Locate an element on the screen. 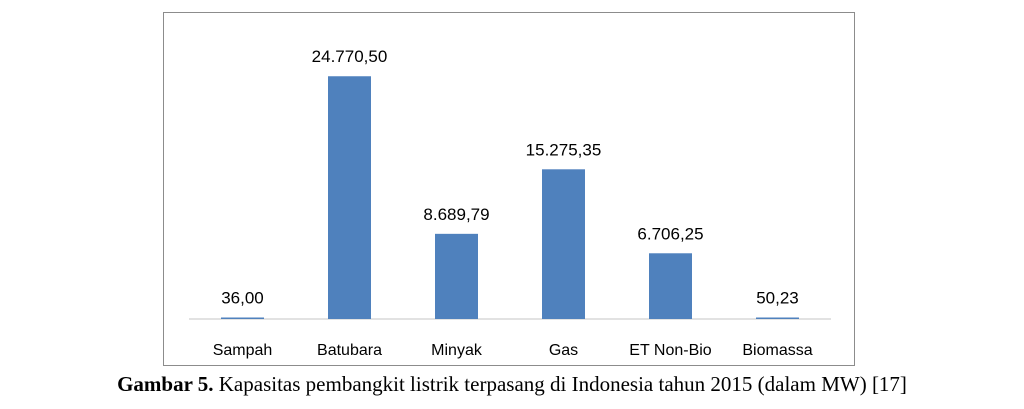 This screenshot has height=409, width=1024. data-label: 8.689,79 is located at coordinates (456, 214).